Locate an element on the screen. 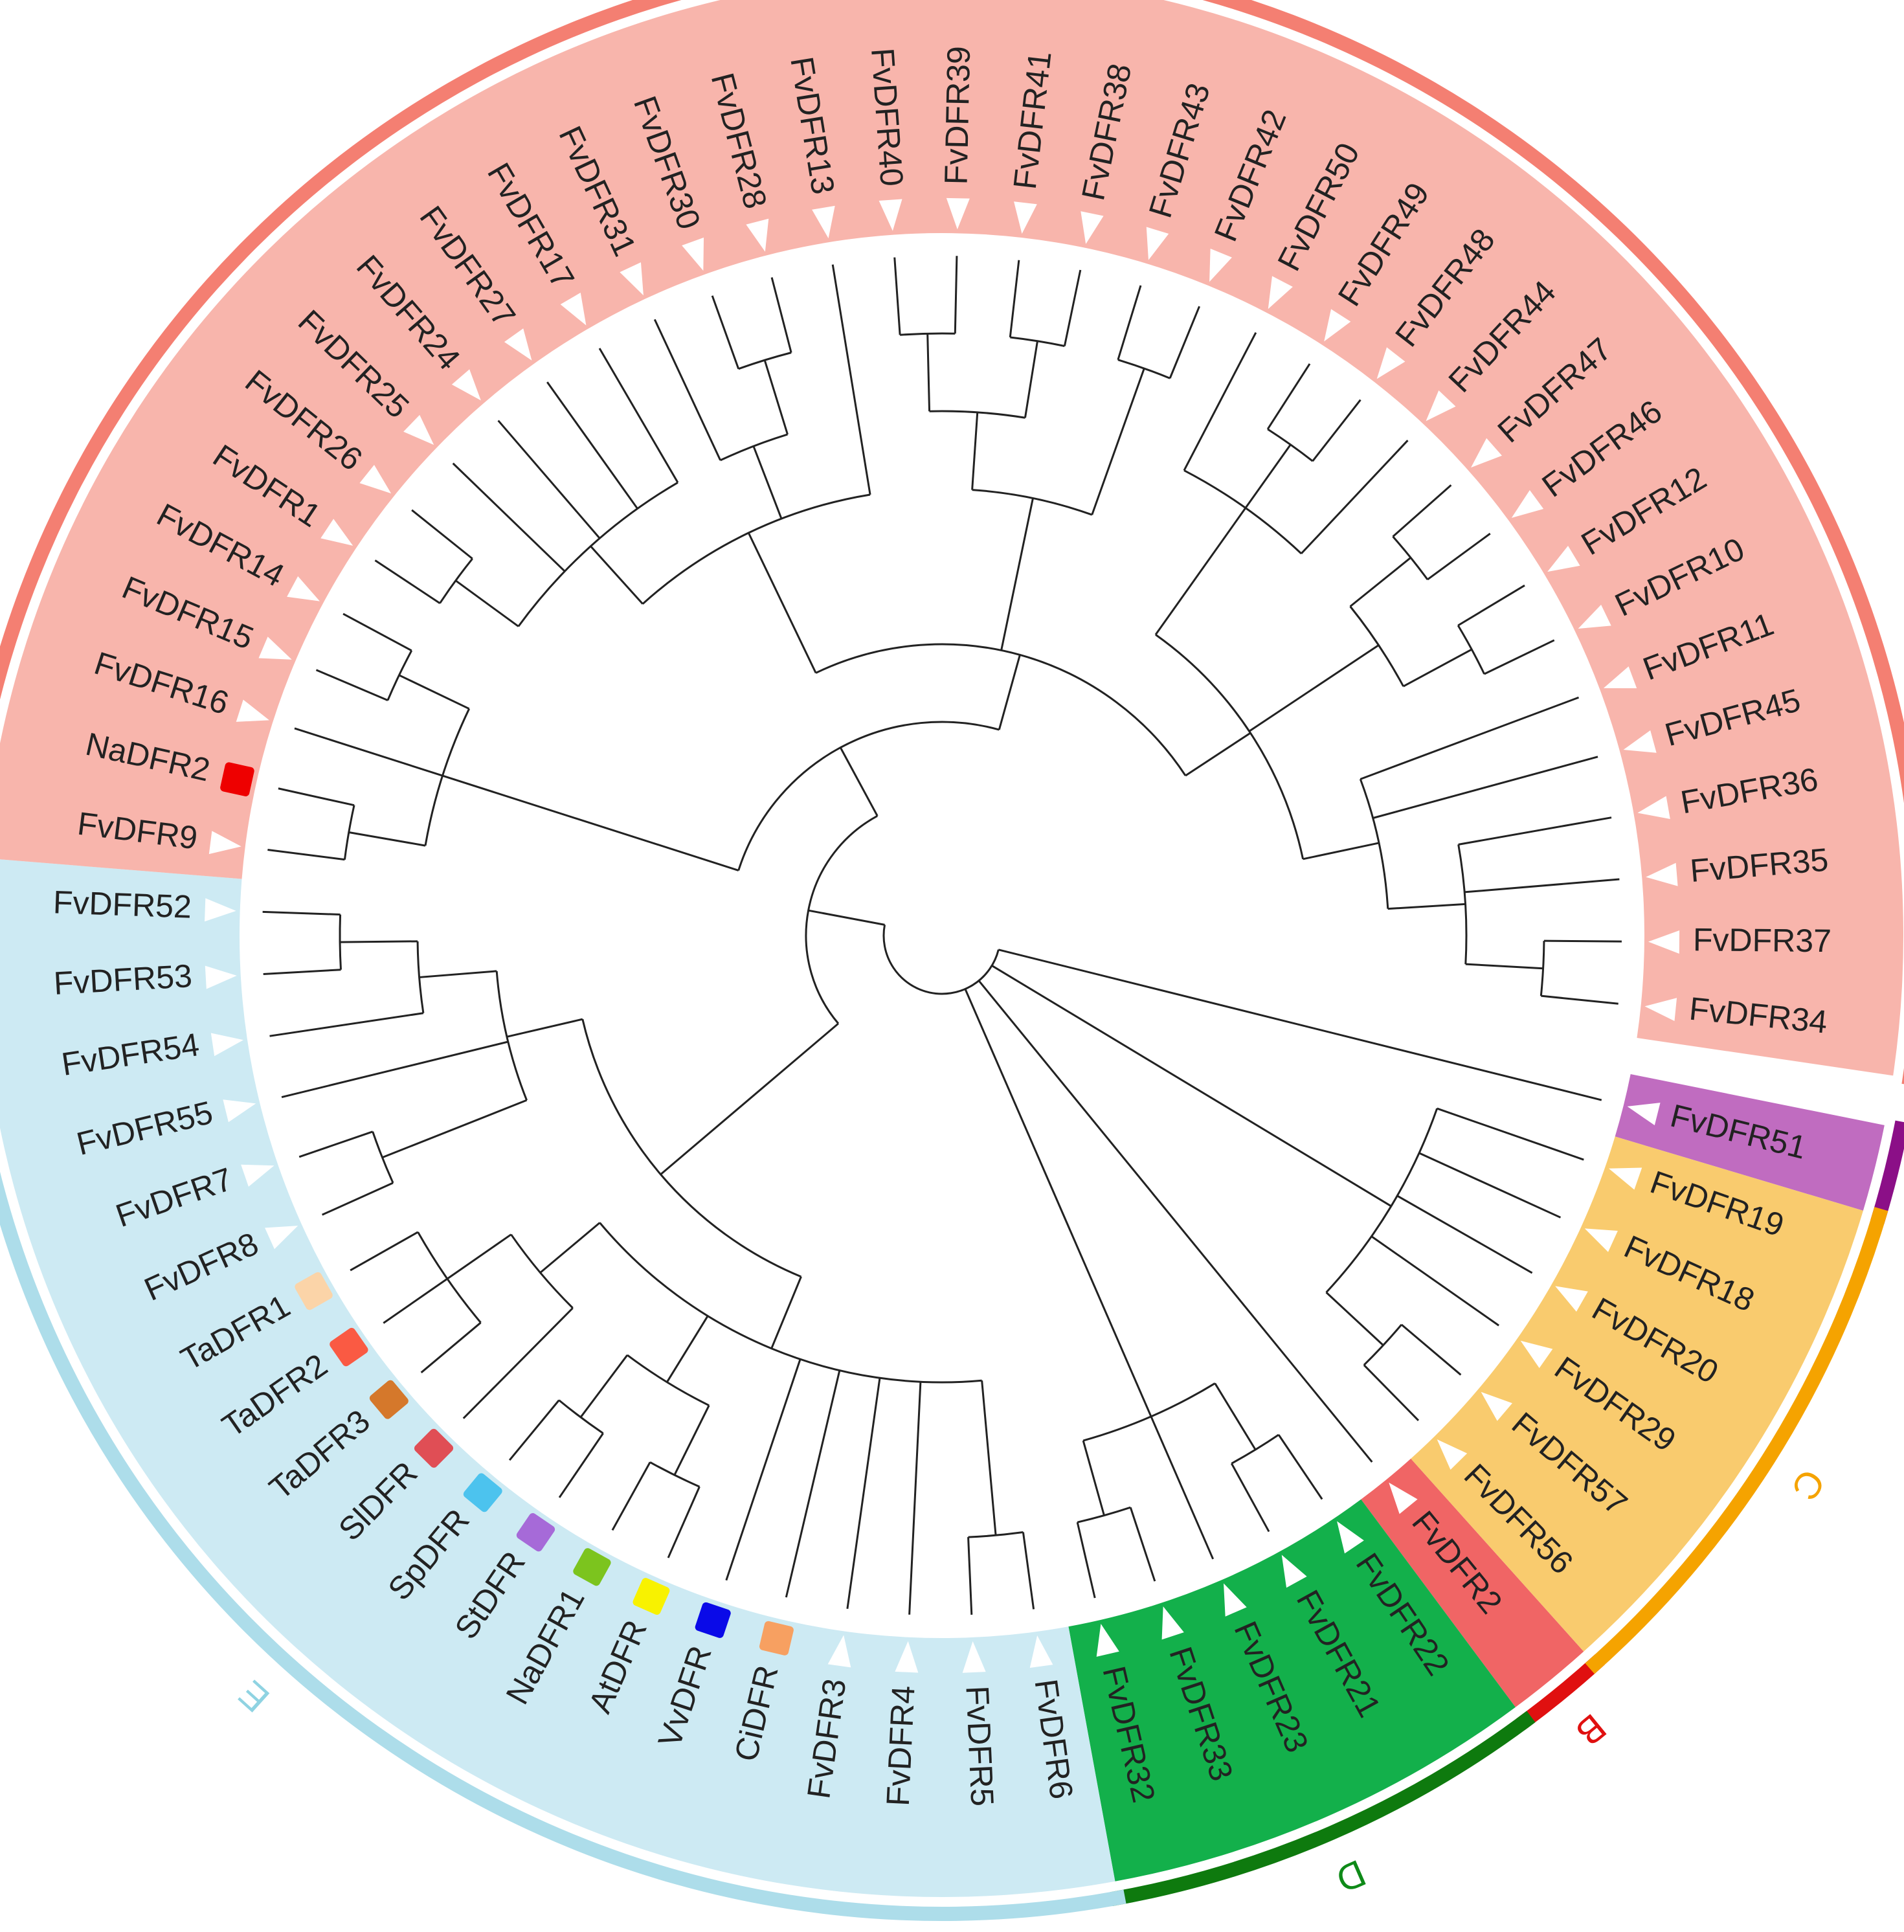 This screenshot has width=1904, height=1932. triangle-marker-fvdfr32 is located at coordinates (1108, 1640).